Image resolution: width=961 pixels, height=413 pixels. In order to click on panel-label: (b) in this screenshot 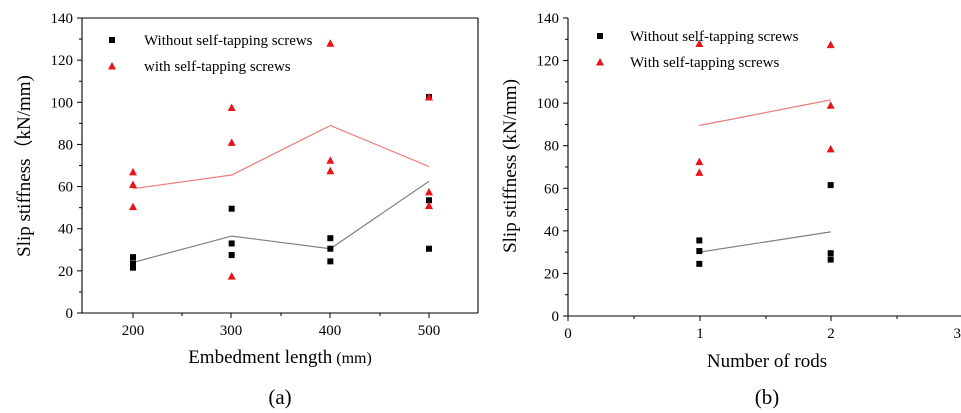, I will do `click(767, 397)`.